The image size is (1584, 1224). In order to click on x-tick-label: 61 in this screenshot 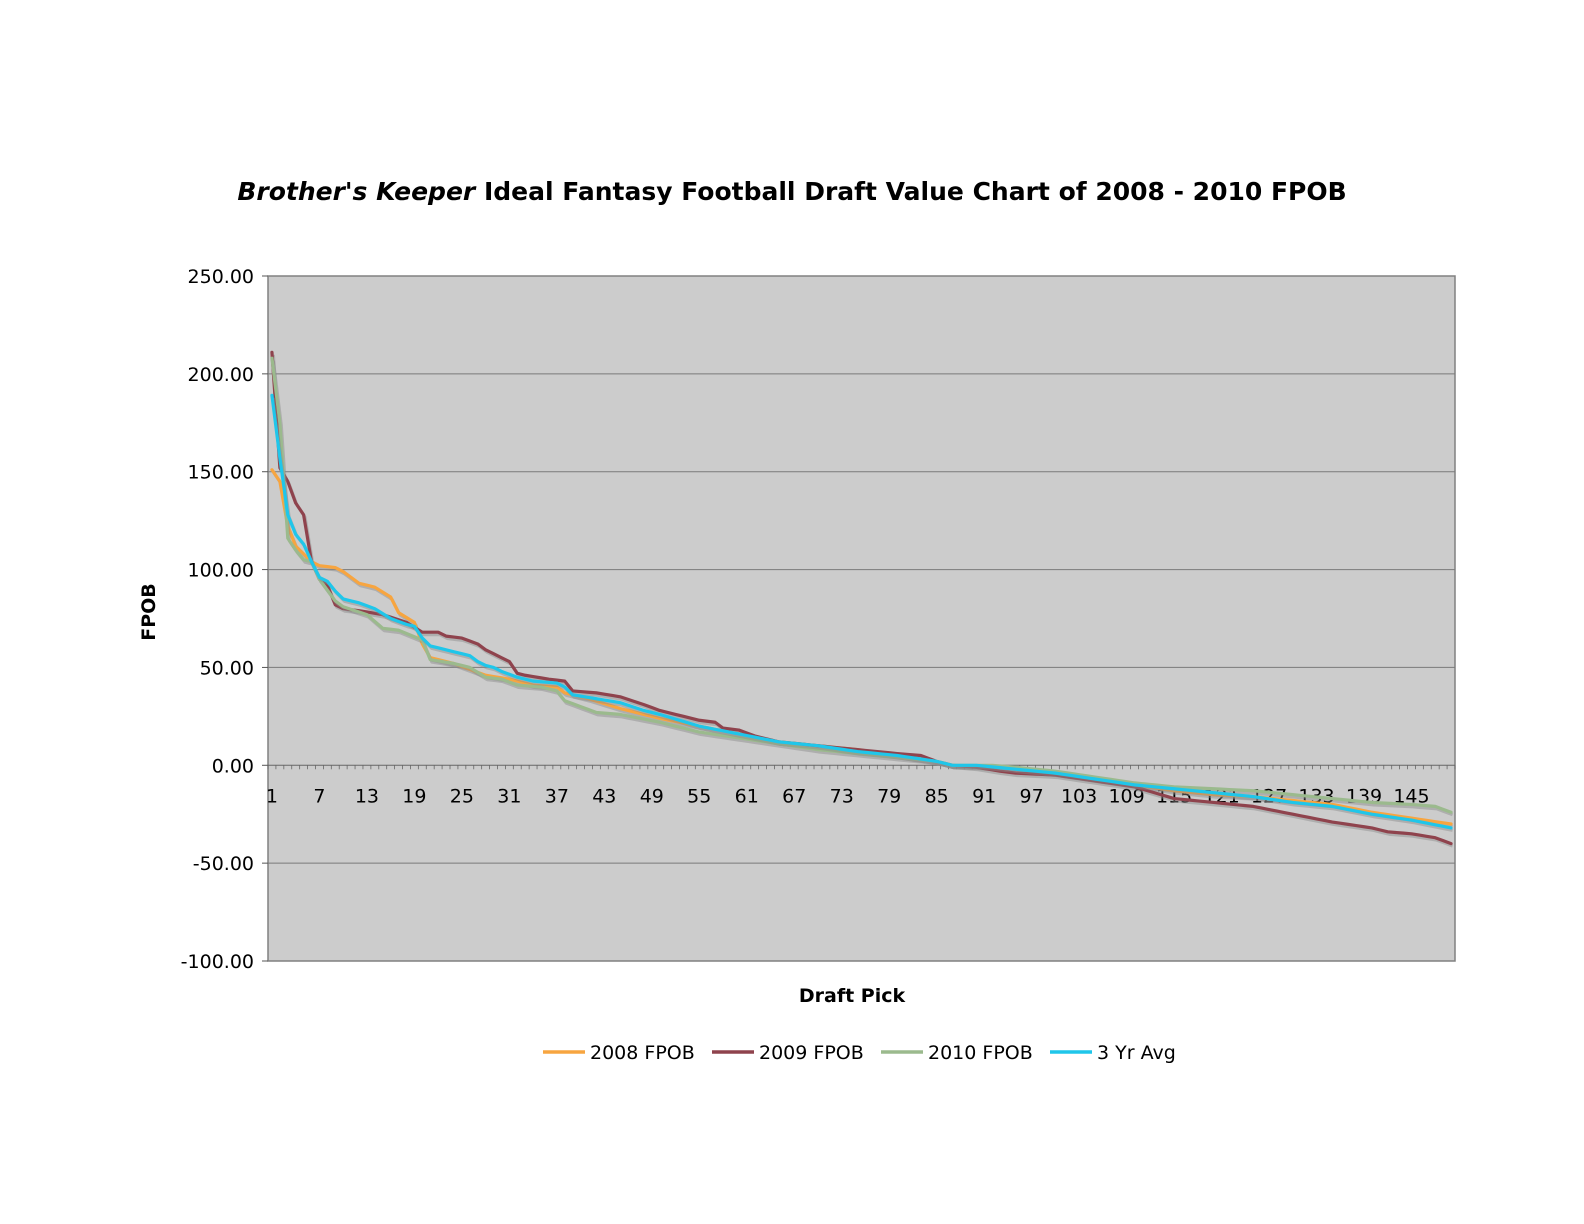, I will do `click(747, 796)`.